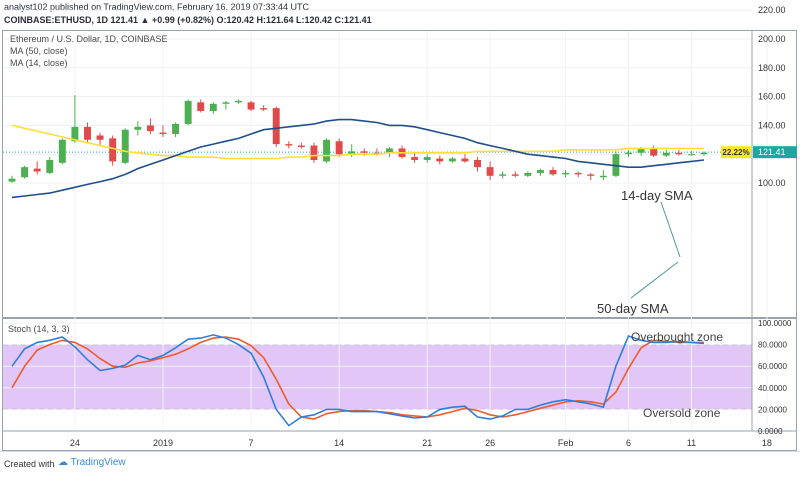 Image resolution: width=800 pixels, height=478 pixels. What do you see at coordinates (566, 443) in the screenshot?
I see `x-tick-label: Feb` at bounding box center [566, 443].